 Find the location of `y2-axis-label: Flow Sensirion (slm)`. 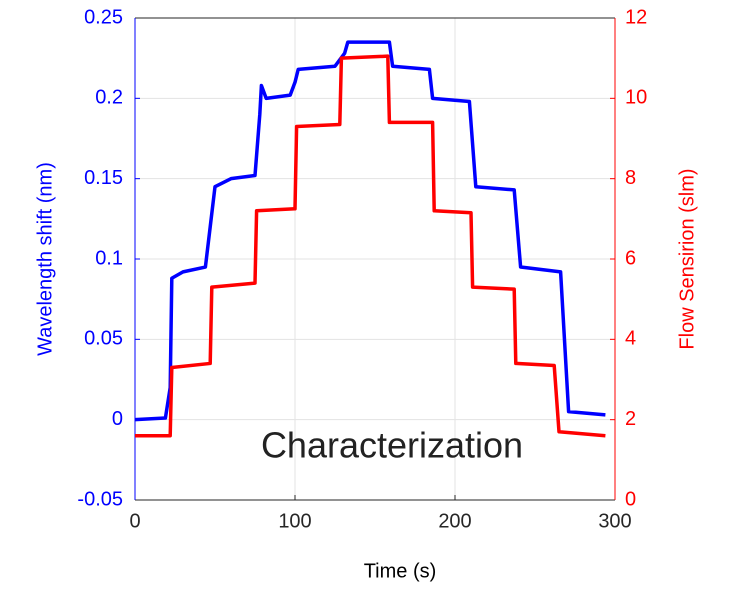

y2-axis-label: Flow Sensirion (slm) is located at coordinates (687, 258).